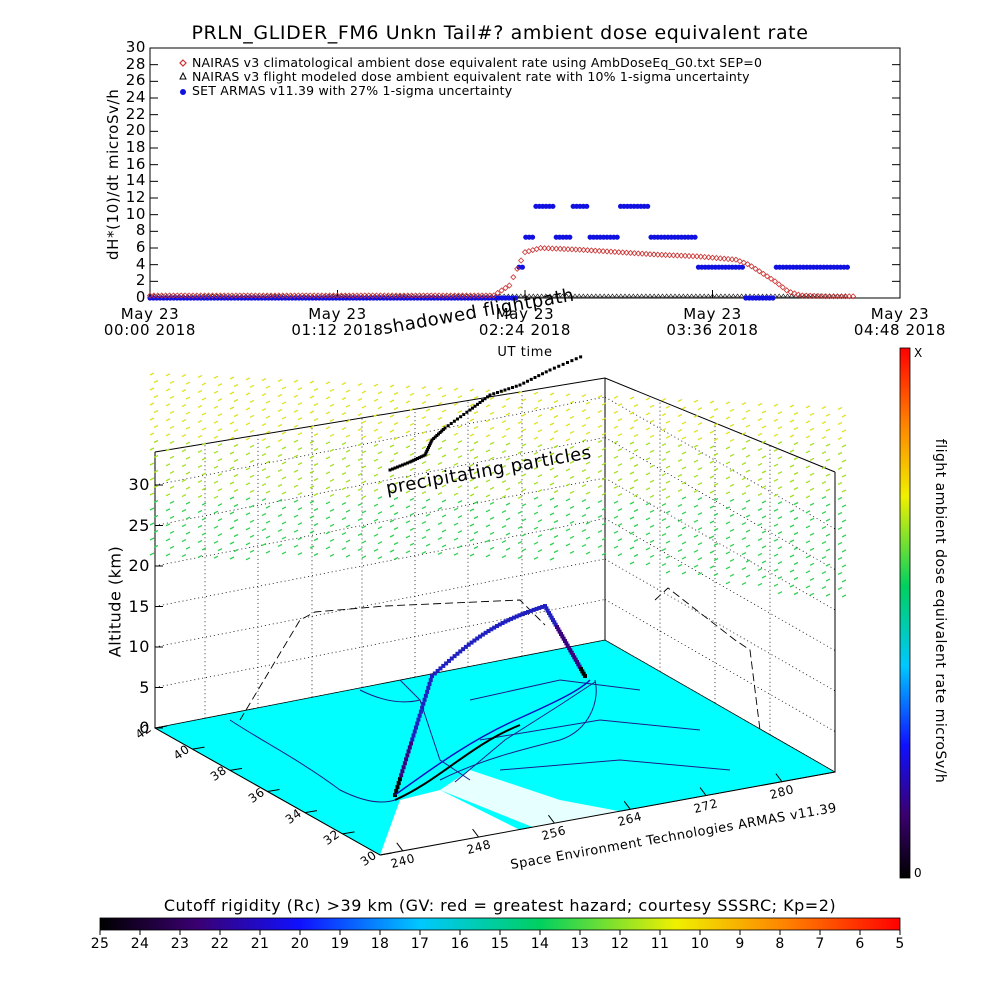 This screenshot has height=1000, width=1000. Describe the element at coordinates (900, 330) in the screenshot. I see `top-x-tick-time: 04:48 2018` at that location.